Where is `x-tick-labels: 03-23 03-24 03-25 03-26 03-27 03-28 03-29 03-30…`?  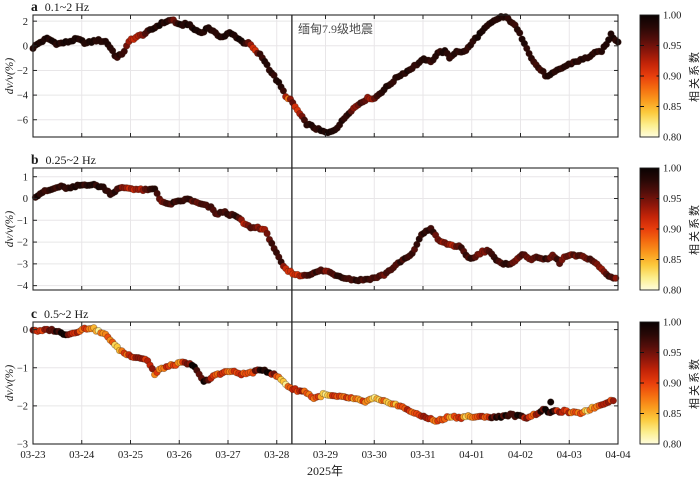 x-tick-labels: 03-23 03-24 03-25 03-26 03-27 03-28 03-29 03-30… is located at coordinates (325, 455).